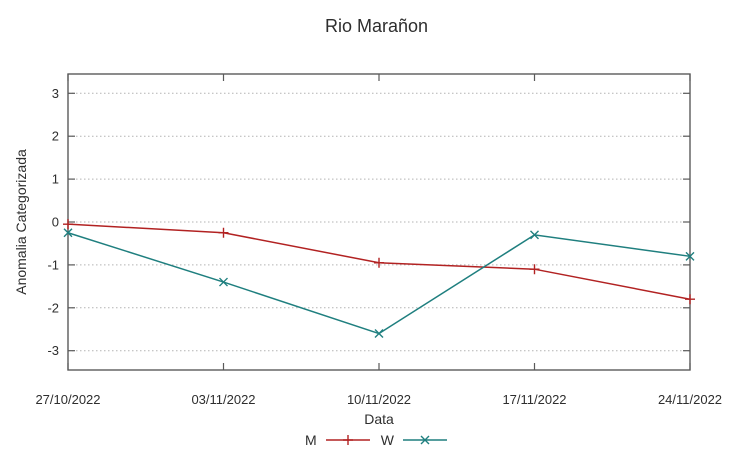 This screenshot has width=753, height=459. I want to click on x-tick-label: 17/11/2022, so click(534, 399).